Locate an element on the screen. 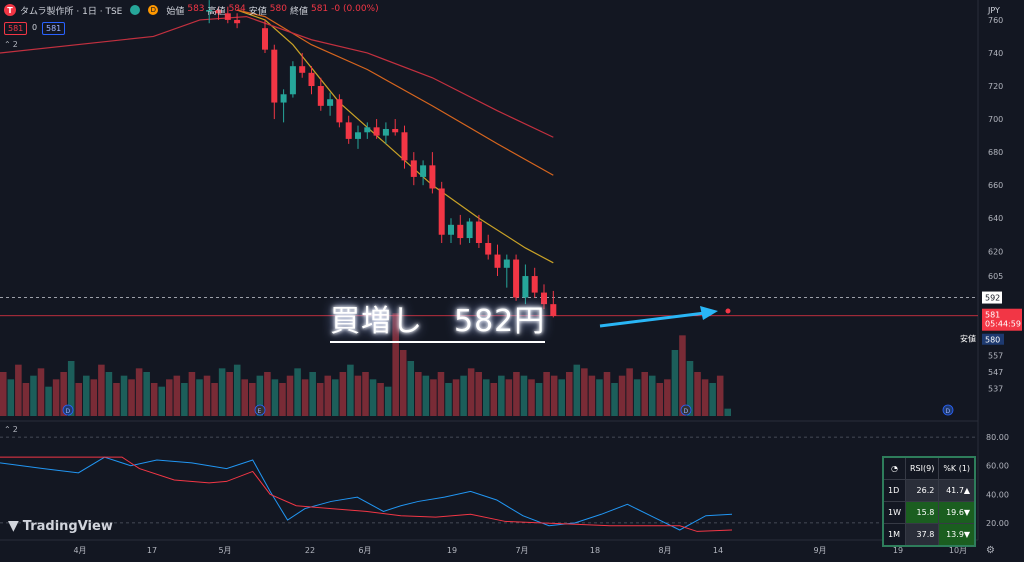  indicator-collapse-button-2: ⌃ 2 is located at coordinates (11, 429).